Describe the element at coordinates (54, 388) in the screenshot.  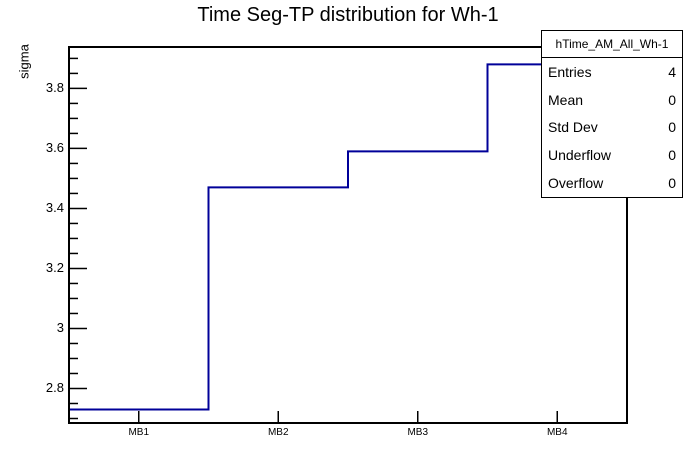
I see `y-tick-label: 2.8` at that location.